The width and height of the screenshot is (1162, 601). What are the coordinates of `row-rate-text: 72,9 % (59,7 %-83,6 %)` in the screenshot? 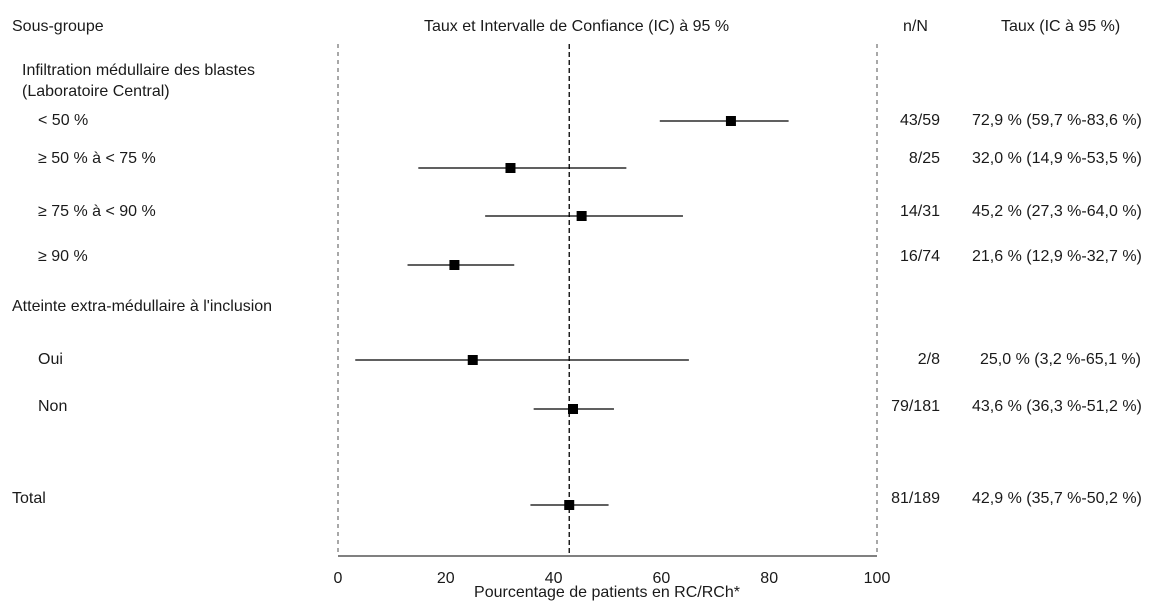 It's located at (1057, 120).